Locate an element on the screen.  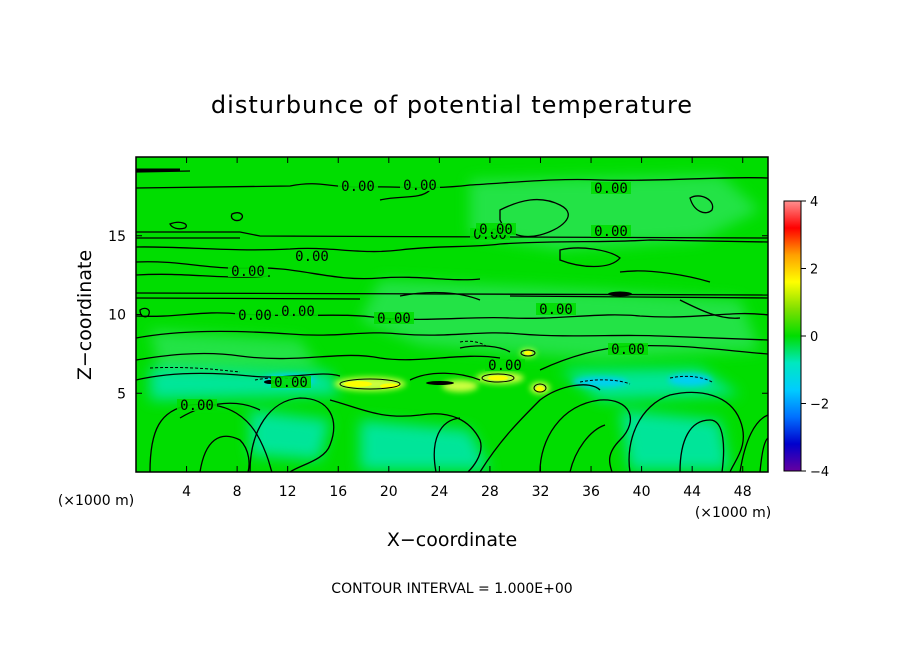
x-tick-label: 12 is located at coordinates (288, 492).